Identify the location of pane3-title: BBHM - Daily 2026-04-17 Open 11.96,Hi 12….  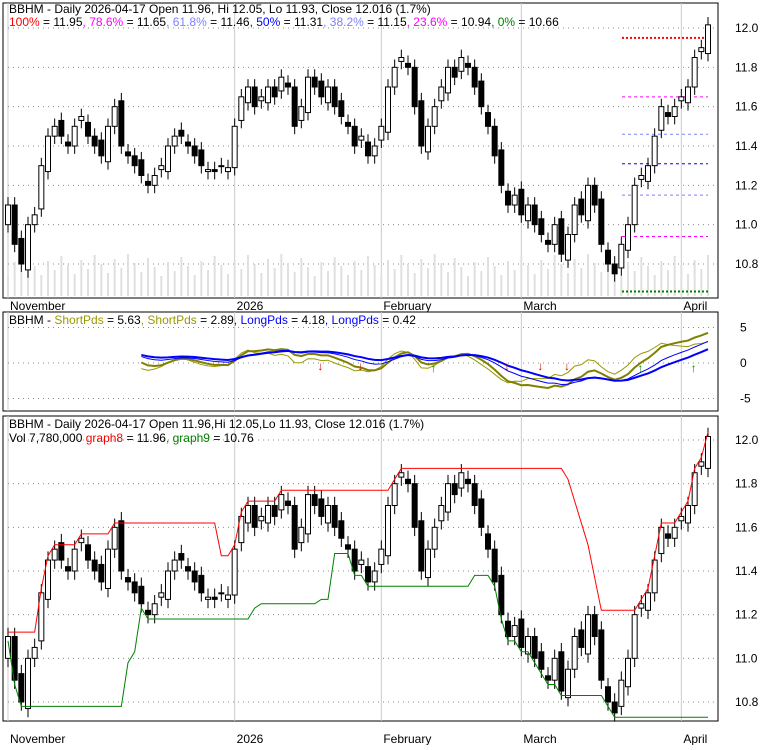
(216, 424).